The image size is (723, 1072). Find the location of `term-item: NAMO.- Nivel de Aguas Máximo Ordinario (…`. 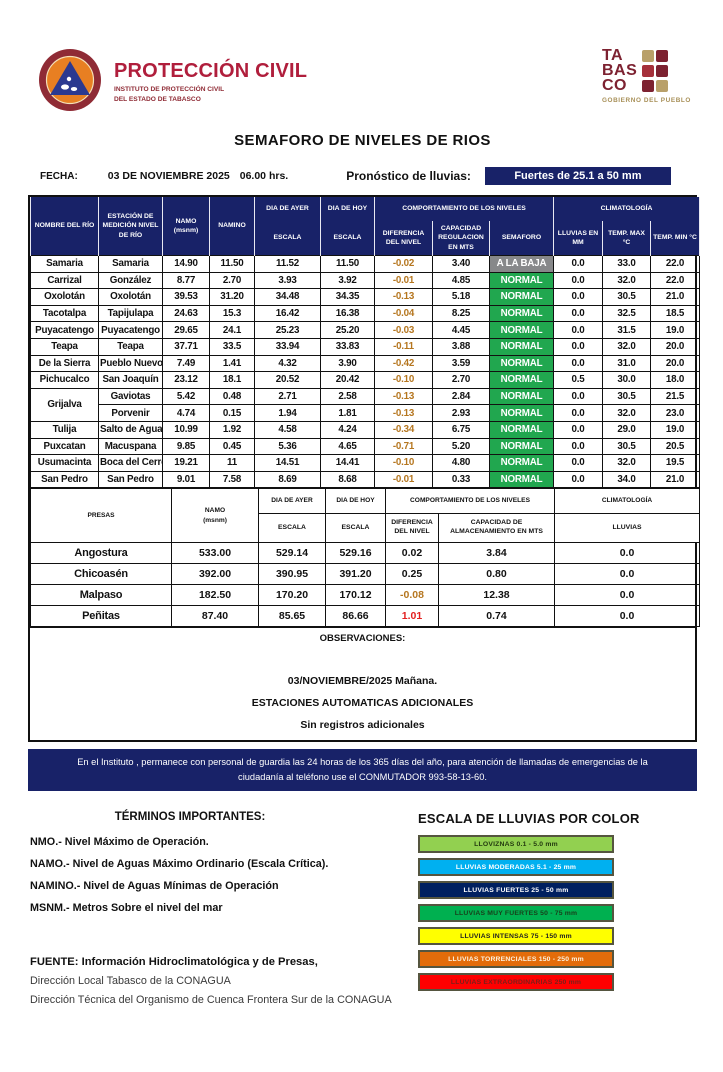

term-item: NAMO.- Nivel de Aguas Máximo Ordinario (… is located at coordinates (179, 864).